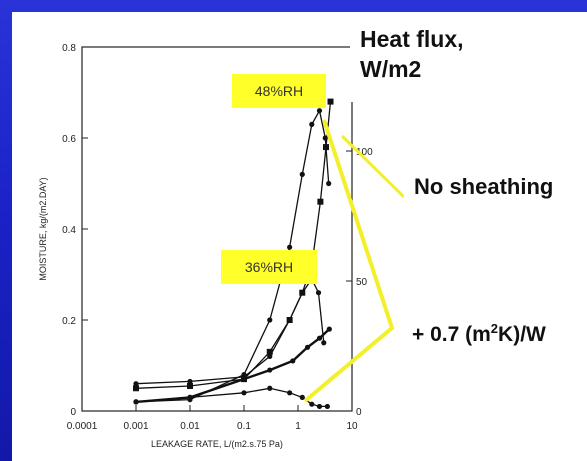 This screenshot has height=461, width=587. Describe the element at coordinates (69, 48) in the screenshot. I see `y-tick-label: 0.8` at that location.